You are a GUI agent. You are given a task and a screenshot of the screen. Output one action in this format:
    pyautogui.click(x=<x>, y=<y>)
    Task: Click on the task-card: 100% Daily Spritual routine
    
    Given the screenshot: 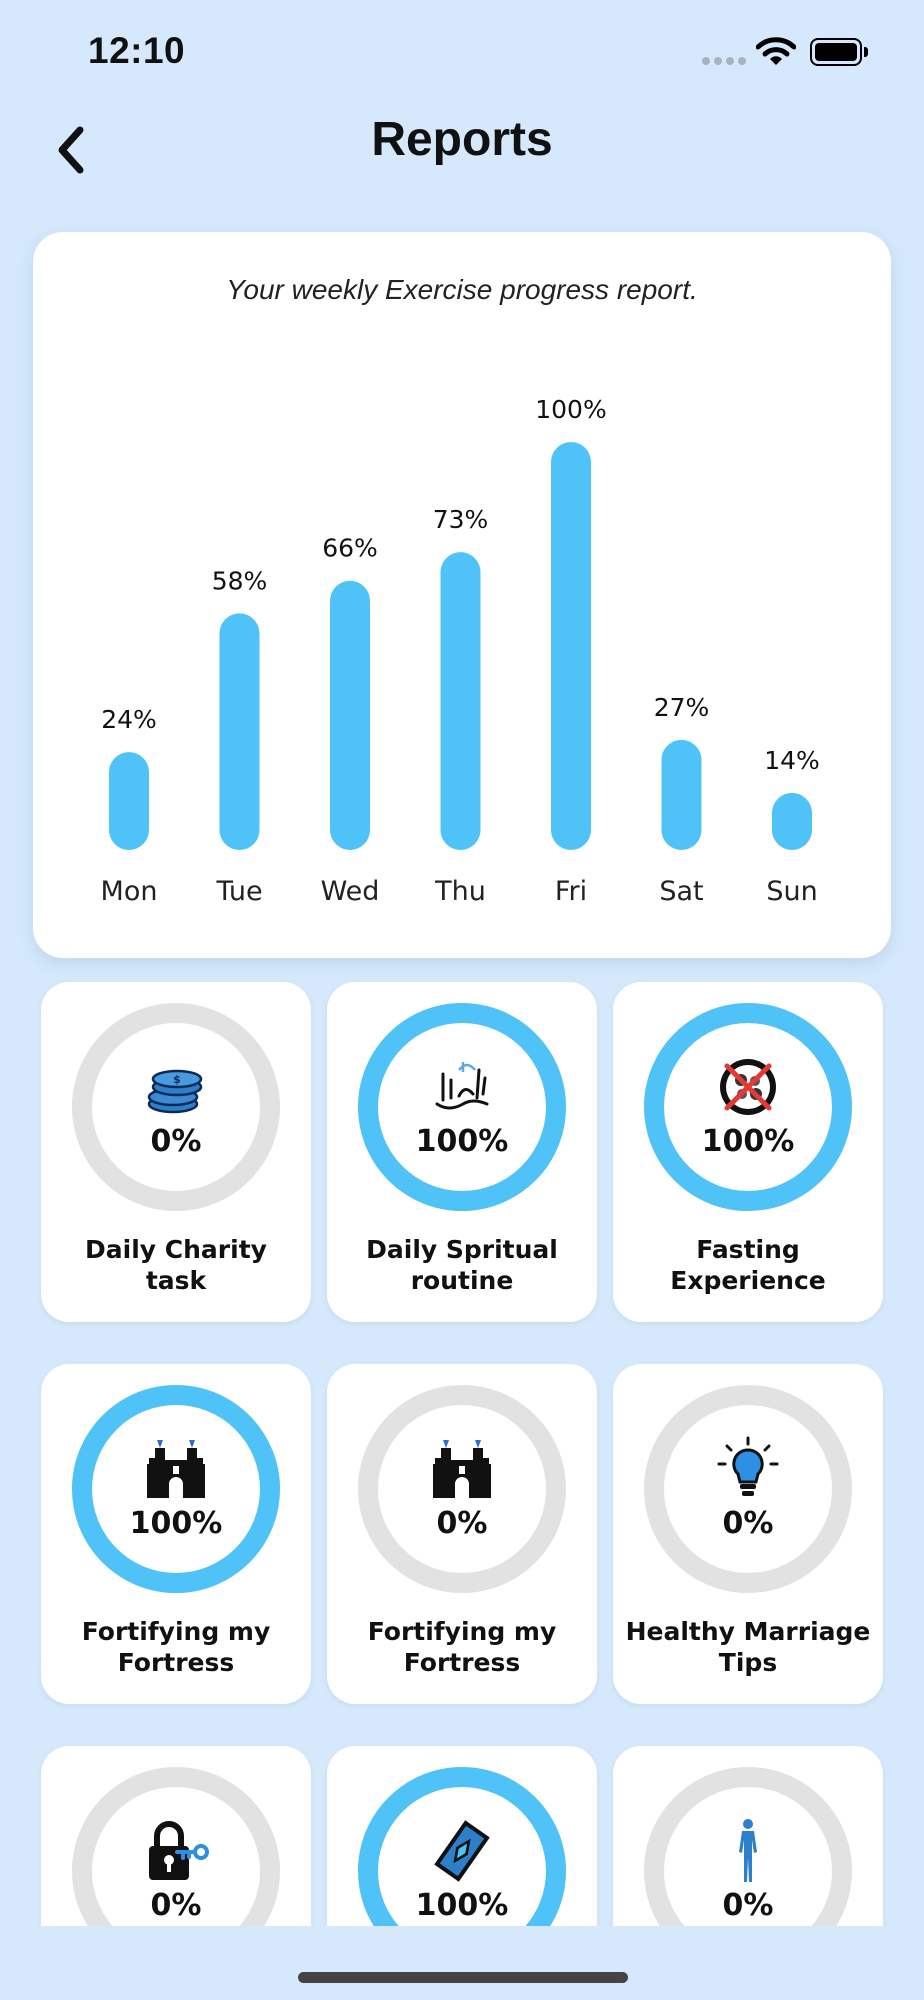 What is the action you would take?
    pyautogui.click(x=462, y=1152)
    